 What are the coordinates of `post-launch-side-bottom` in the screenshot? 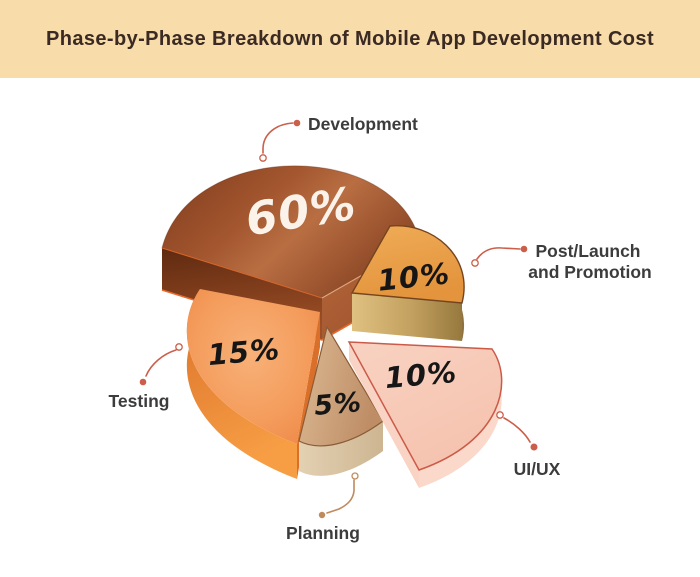 It's located at (407, 317).